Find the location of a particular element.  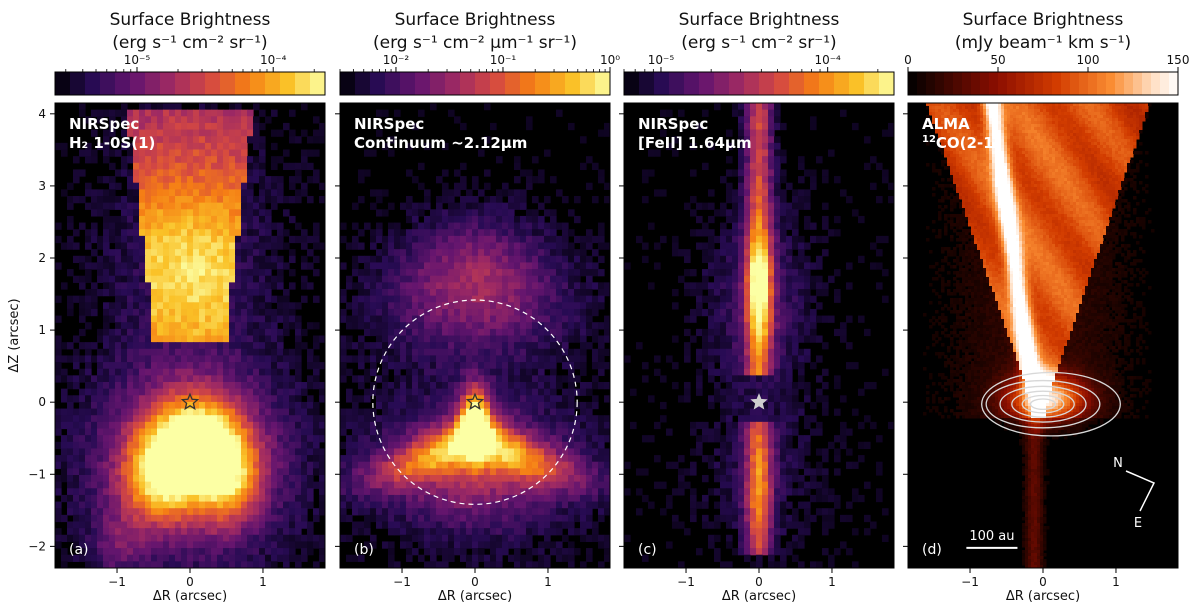

colorbar-tick-label: 0 is located at coordinates (908, 60).